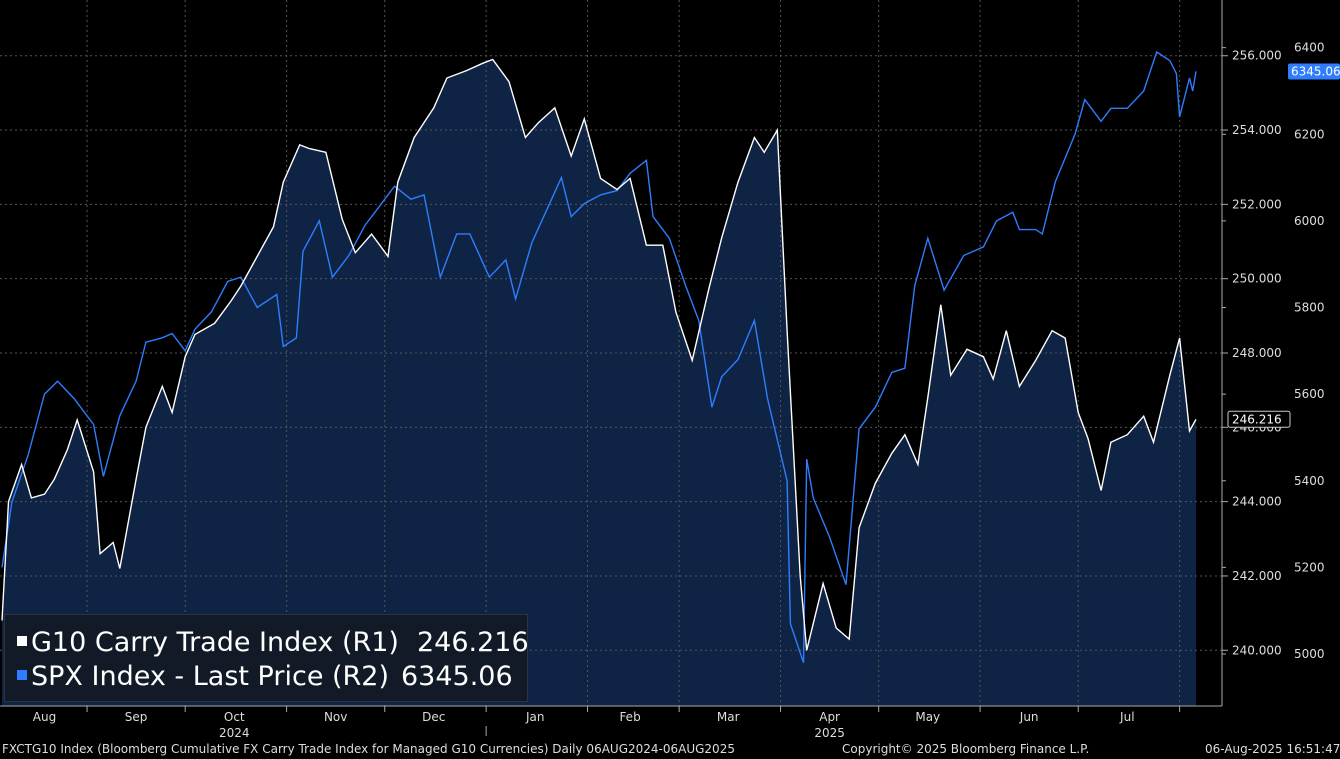 The image size is (1340, 759). What do you see at coordinates (829, 717) in the screenshot?
I see `x-month-label: Apr` at bounding box center [829, 717].